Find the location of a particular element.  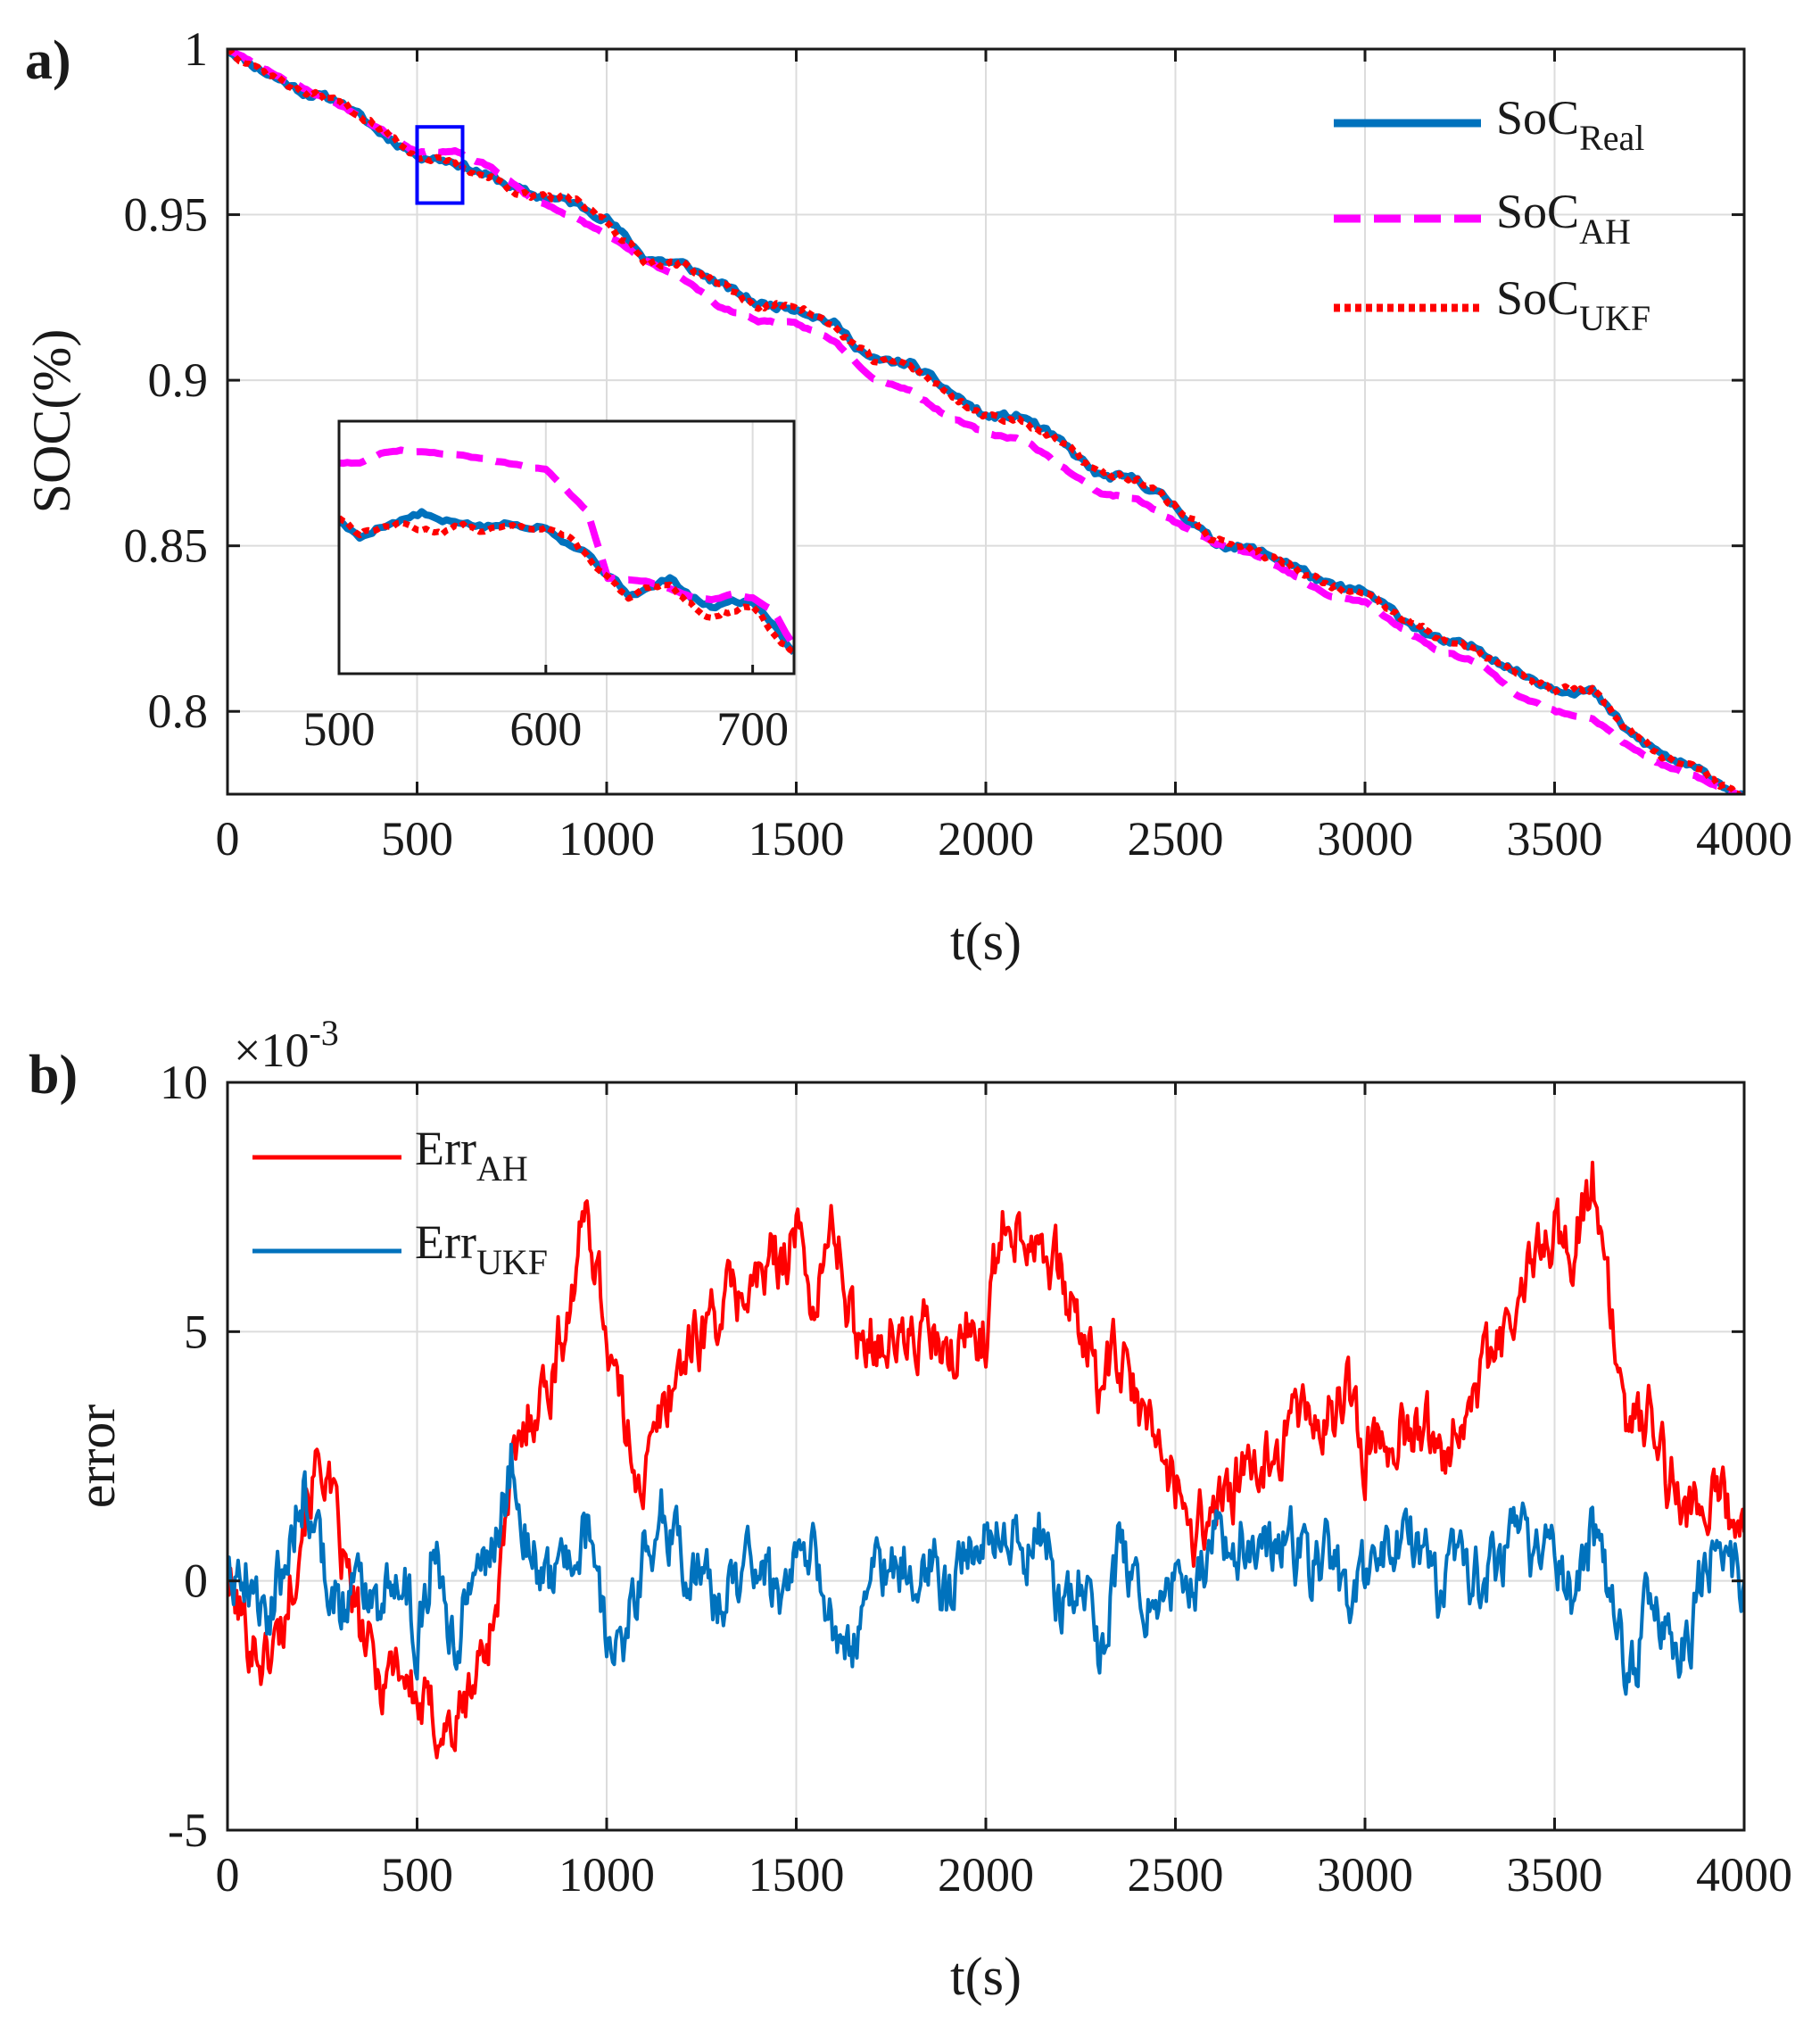

legend-label-soc-ah: SoCAH is located at coordinates (1564, 218).